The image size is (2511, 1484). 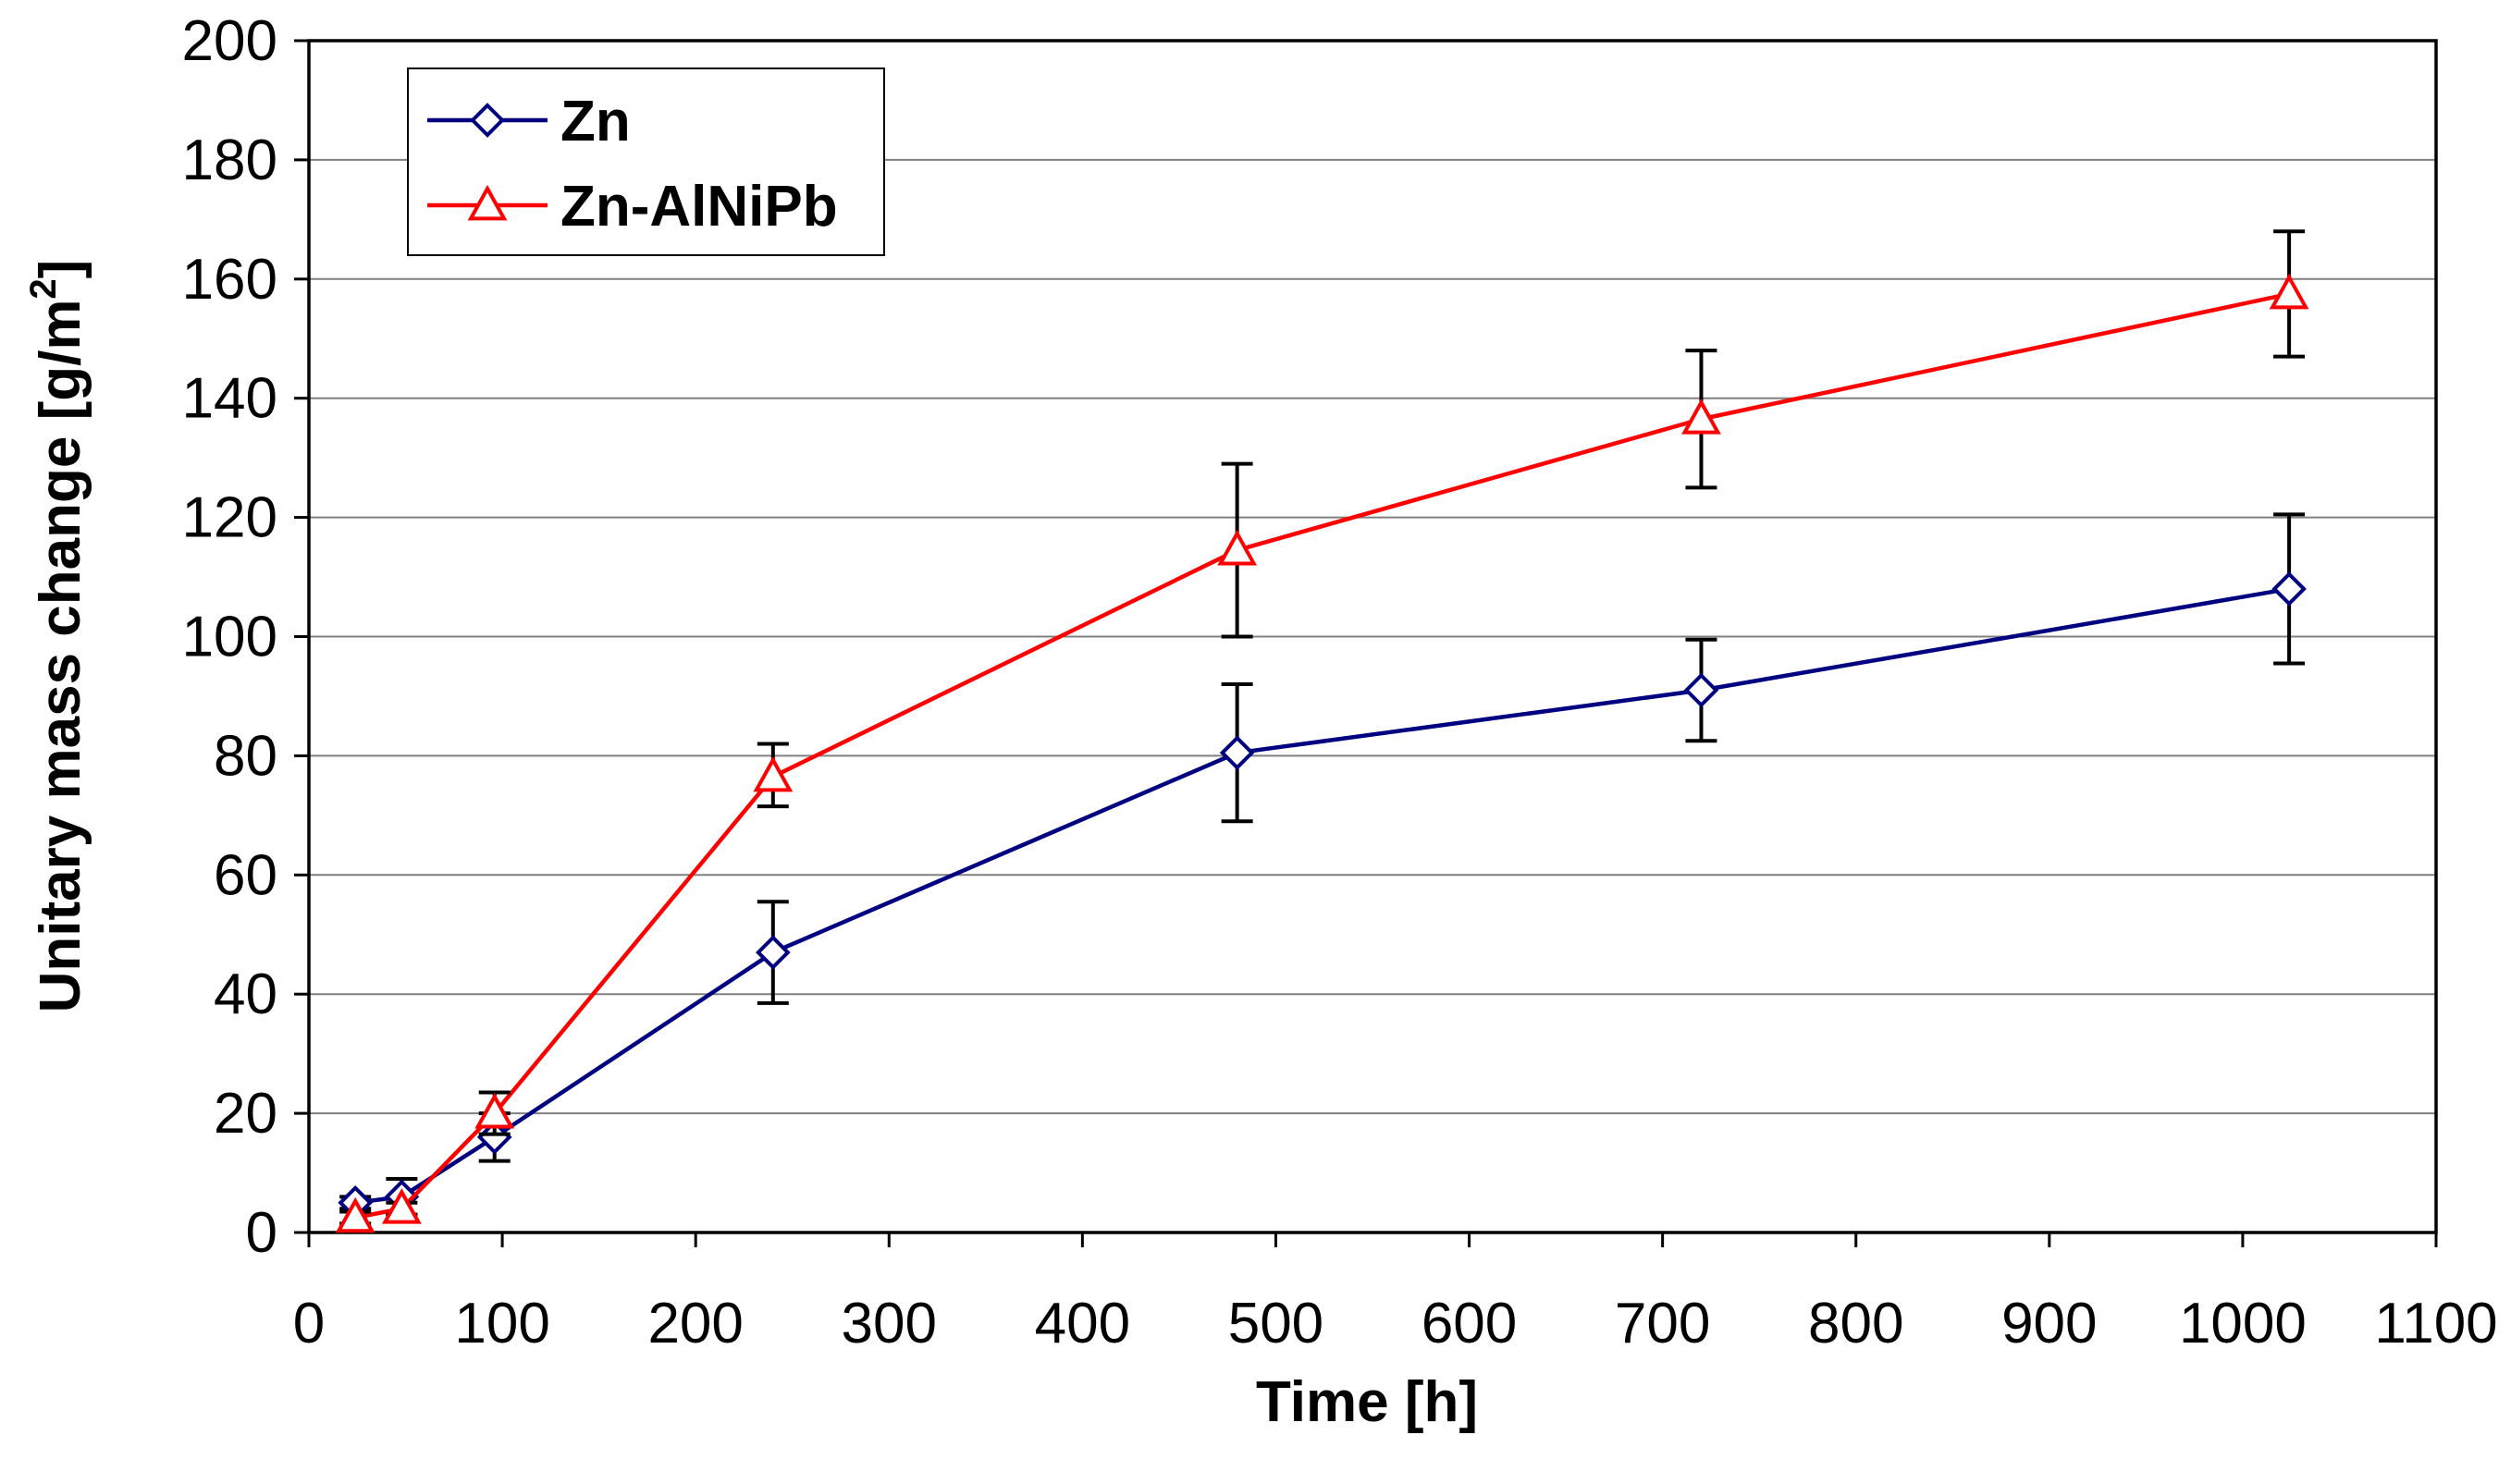 What do you see at coordinates (261, 1233) in the screenshot?
I see `y-tick-label: 0` at bounding box center [261, 1233].